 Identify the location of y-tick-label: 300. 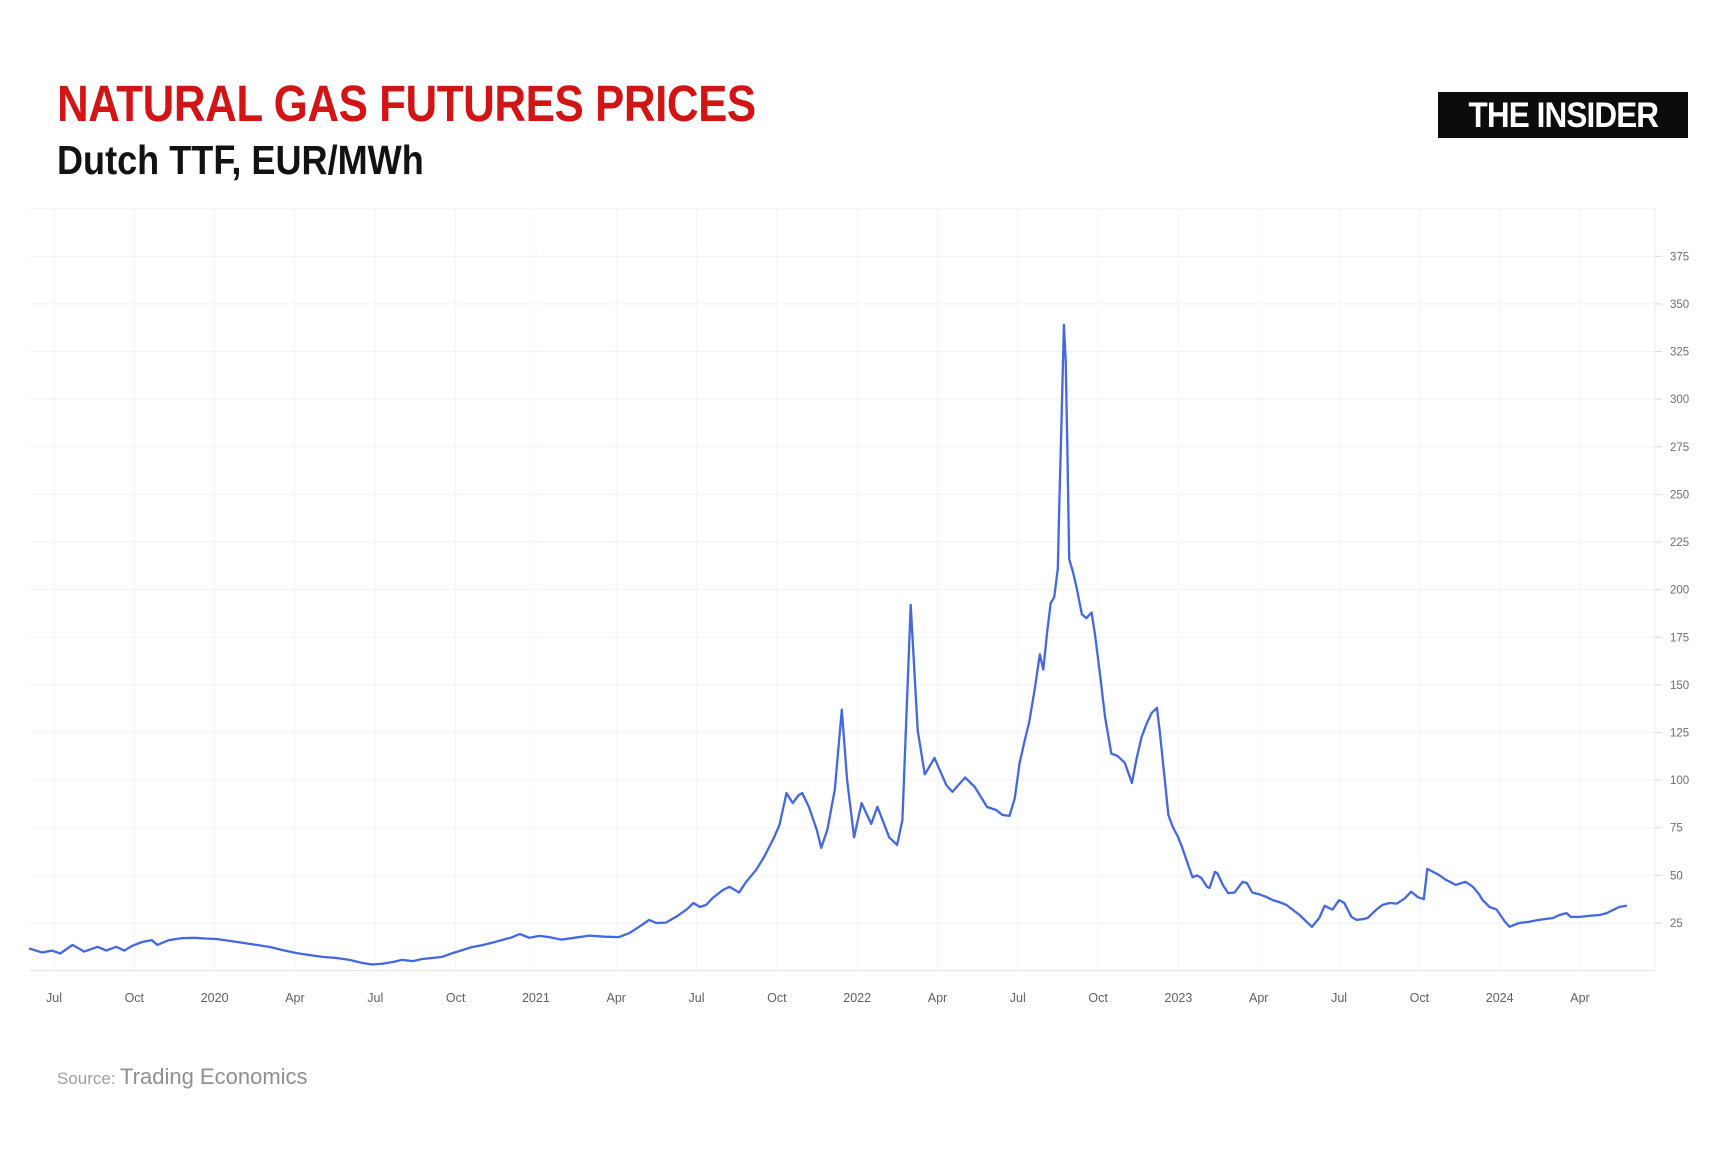
(1679, 400).